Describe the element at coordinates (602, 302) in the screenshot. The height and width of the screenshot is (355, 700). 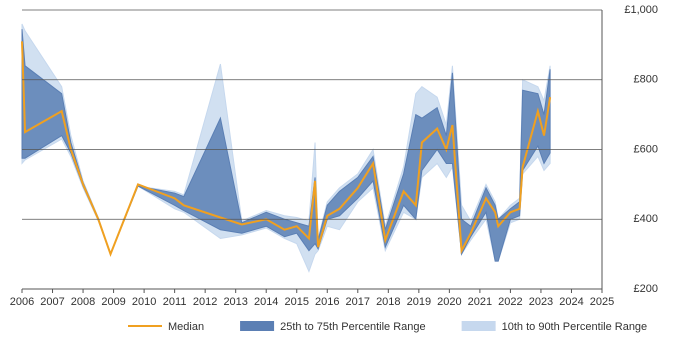
I see `x-tick-label: 2025` at that location.